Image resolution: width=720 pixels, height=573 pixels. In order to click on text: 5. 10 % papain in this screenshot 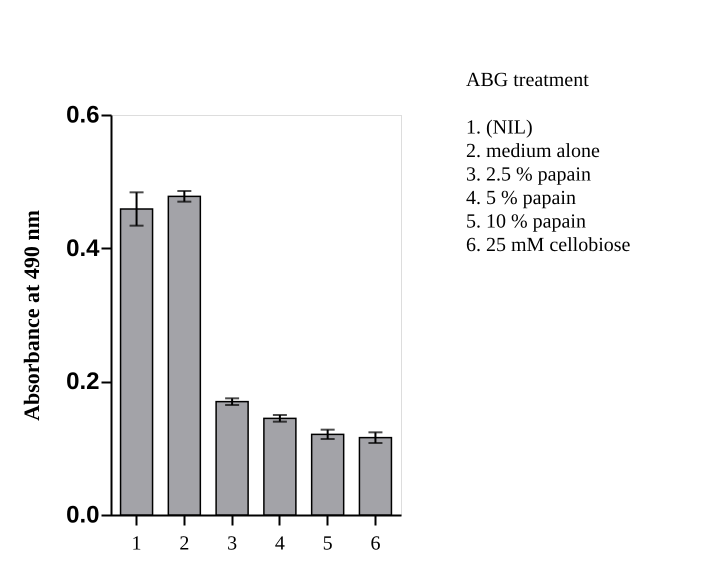, I will do `click(526, 221)`.